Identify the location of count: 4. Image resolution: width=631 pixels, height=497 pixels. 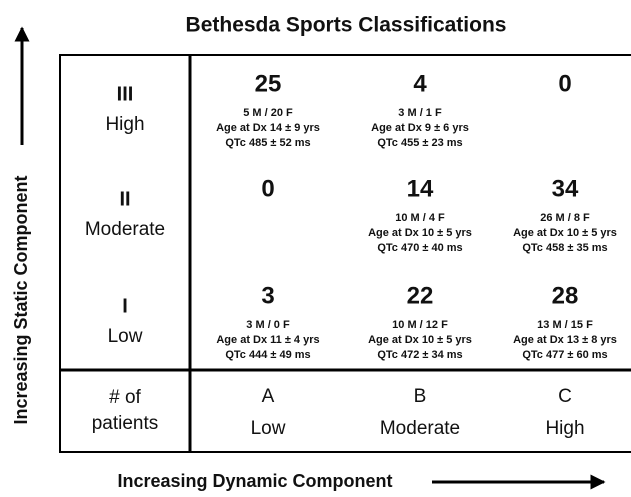
(420, 83).